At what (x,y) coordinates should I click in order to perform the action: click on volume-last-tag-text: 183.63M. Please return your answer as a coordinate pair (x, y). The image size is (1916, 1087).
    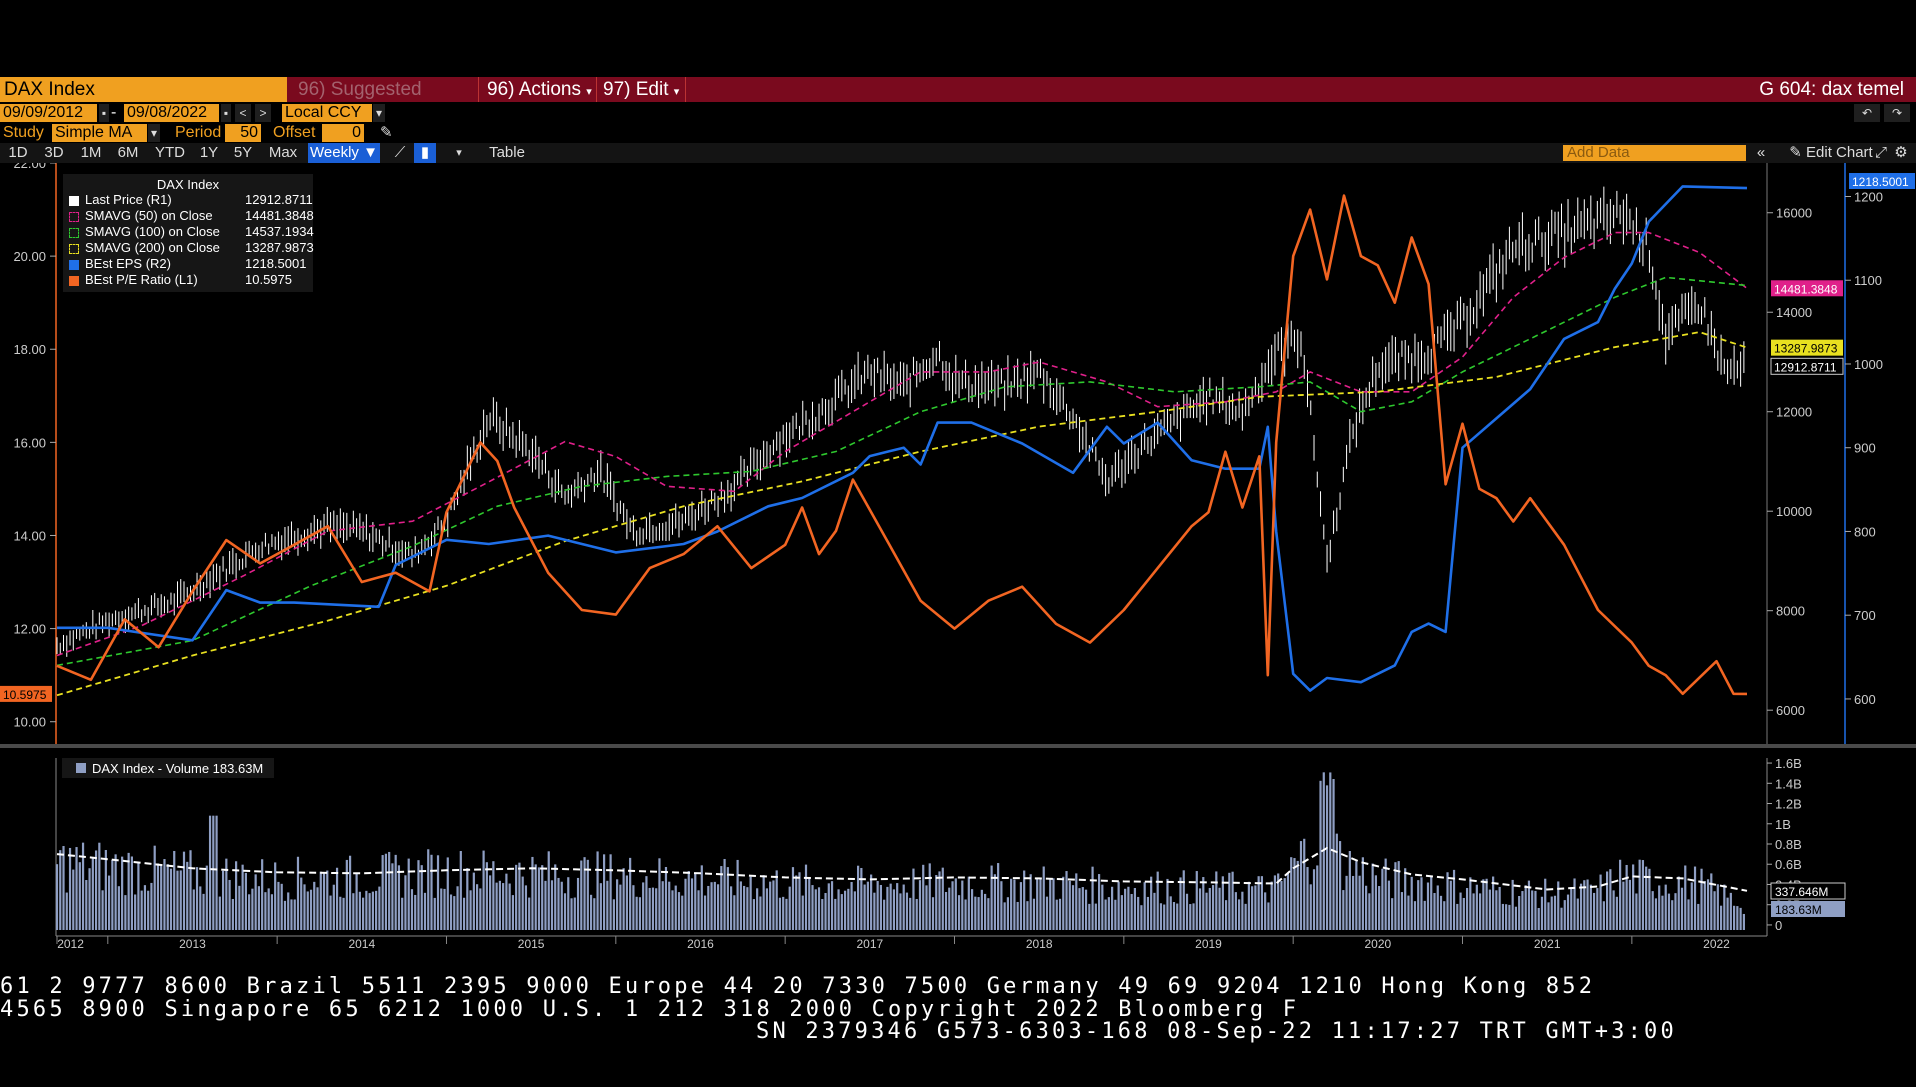
    Looking at the image, I should click on (1798, 910).